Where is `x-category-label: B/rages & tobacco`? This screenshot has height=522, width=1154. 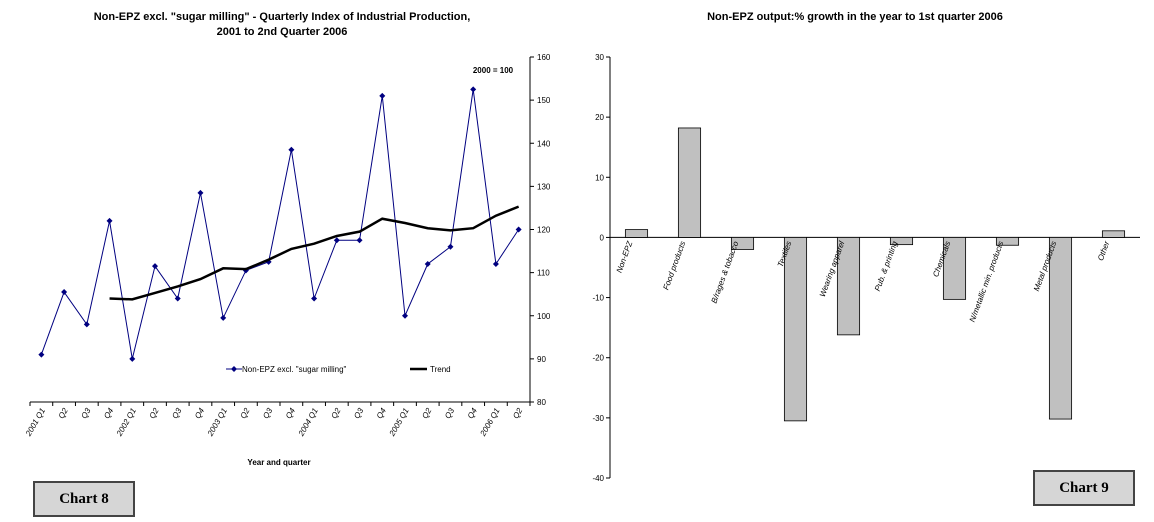 x-category-label: B/rages & tobacco is located at coordinates (725, 272).